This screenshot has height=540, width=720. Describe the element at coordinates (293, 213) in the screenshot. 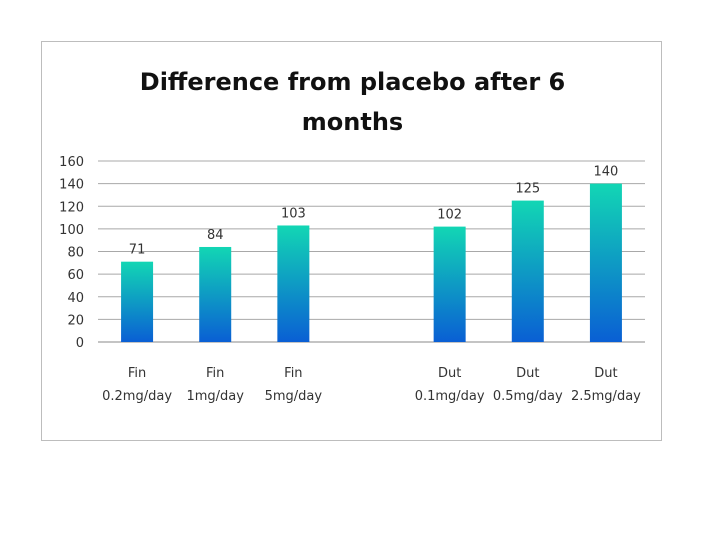

I see `data-label: 103` at that location.